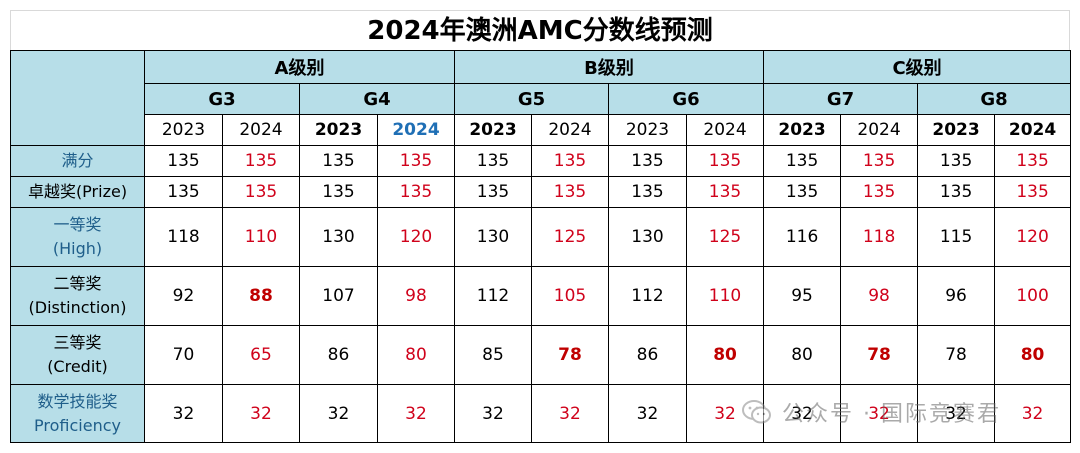 The height and width of the screenshot is (453, 1080). I want to click on table-cell: 65, so click(261, 355).